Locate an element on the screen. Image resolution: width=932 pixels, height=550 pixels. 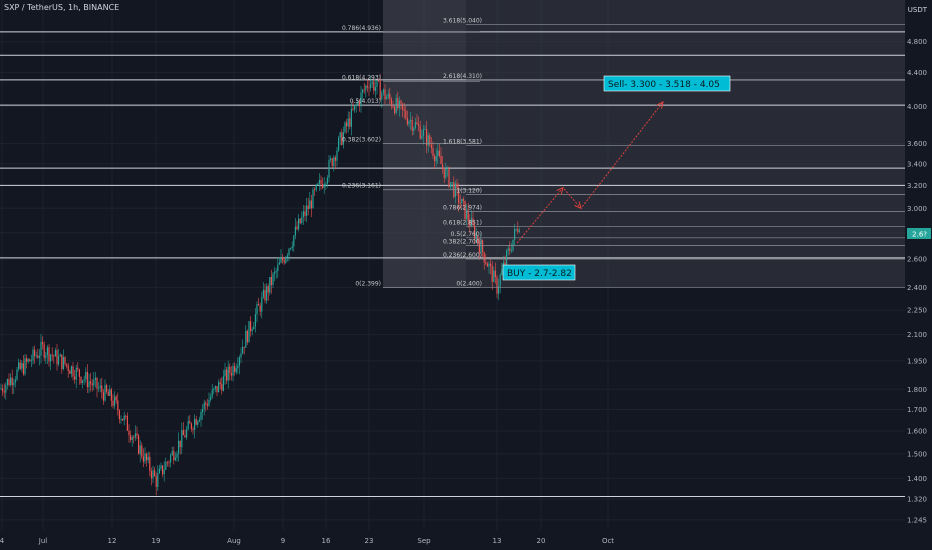
fib-level-label: 0.5(4.013) is located at coordinates (365, 101).